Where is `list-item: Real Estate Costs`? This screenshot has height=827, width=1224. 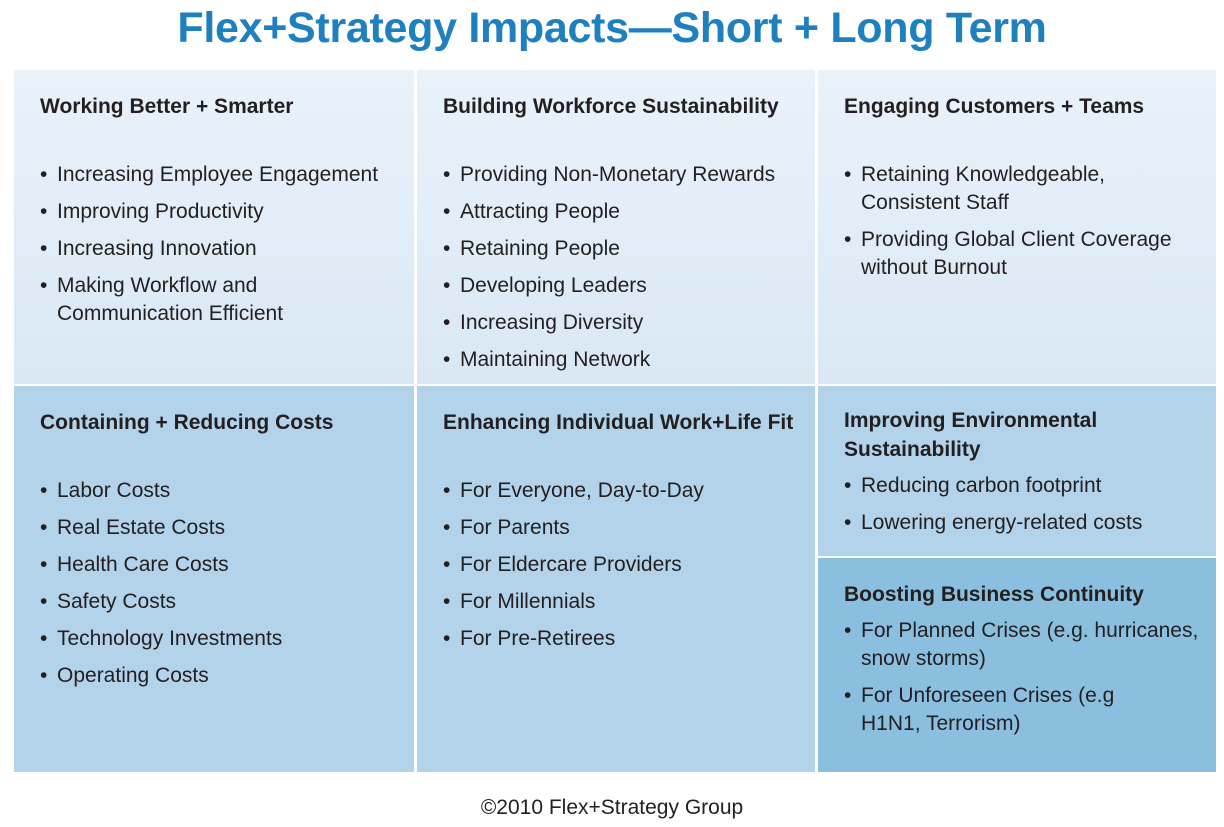 list-item: Real Estate Costs is located at coordinates (217, 528).